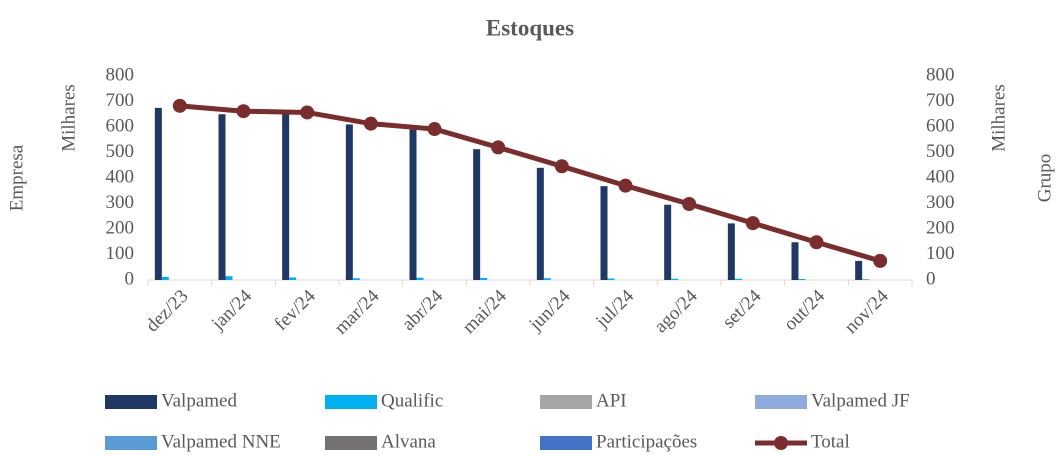  Describe the element at coordinates (676, 311) in the screenshot. I see `x-tick-label: ago/24` at that location.